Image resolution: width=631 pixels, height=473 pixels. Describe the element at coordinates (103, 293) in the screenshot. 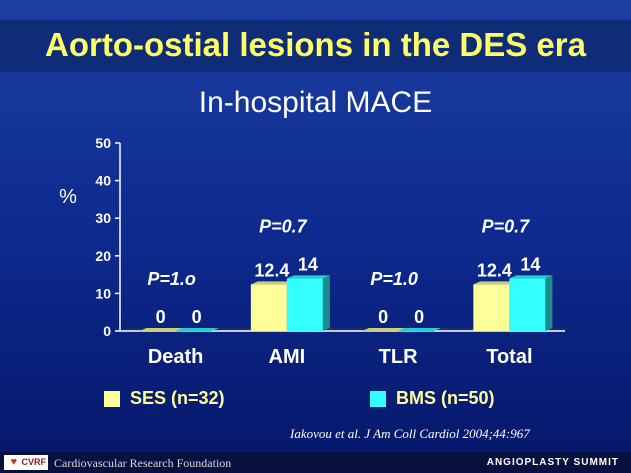

I see `y-tick-label: 10` at that location.